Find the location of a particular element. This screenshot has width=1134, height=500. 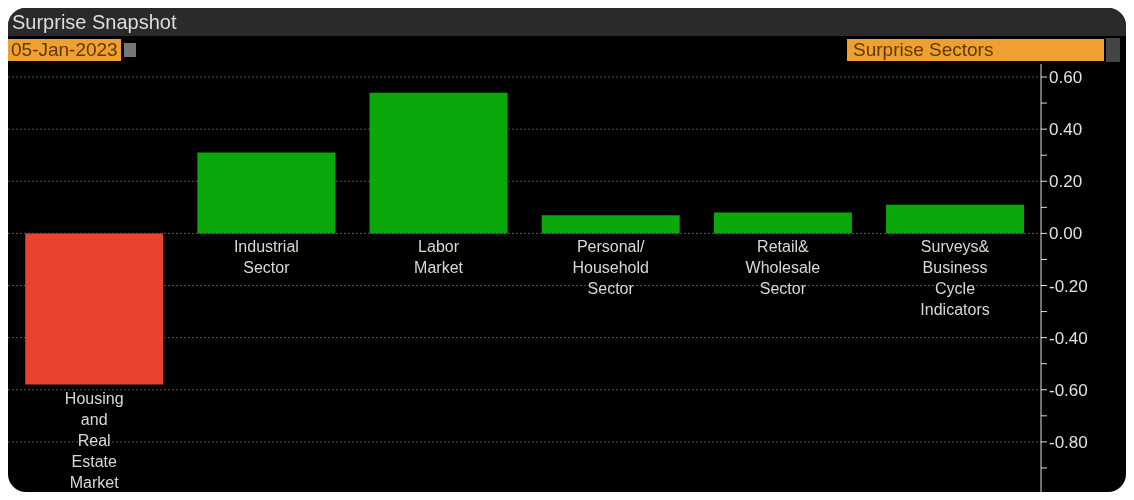

y-tick-label: -0.40 is located at coordinates (1068, 338).